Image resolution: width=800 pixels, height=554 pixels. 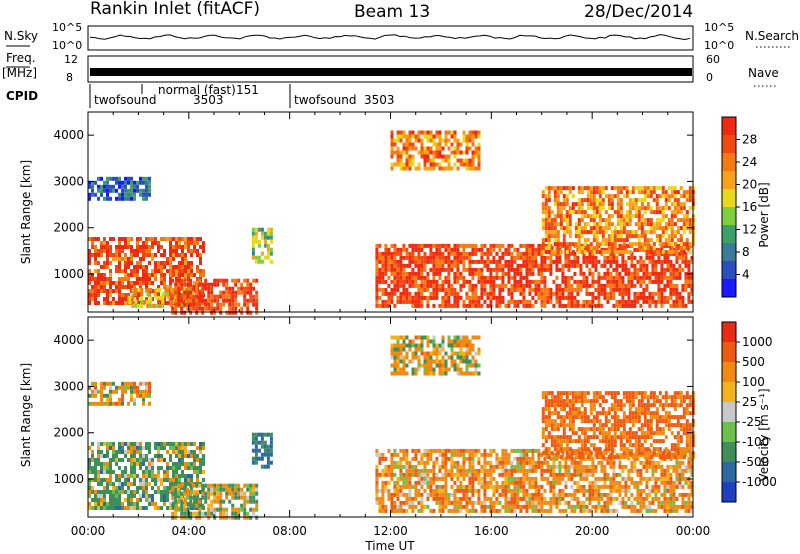 I want to click on power-y-tick-label: 4000, so click(x=68, y=135).